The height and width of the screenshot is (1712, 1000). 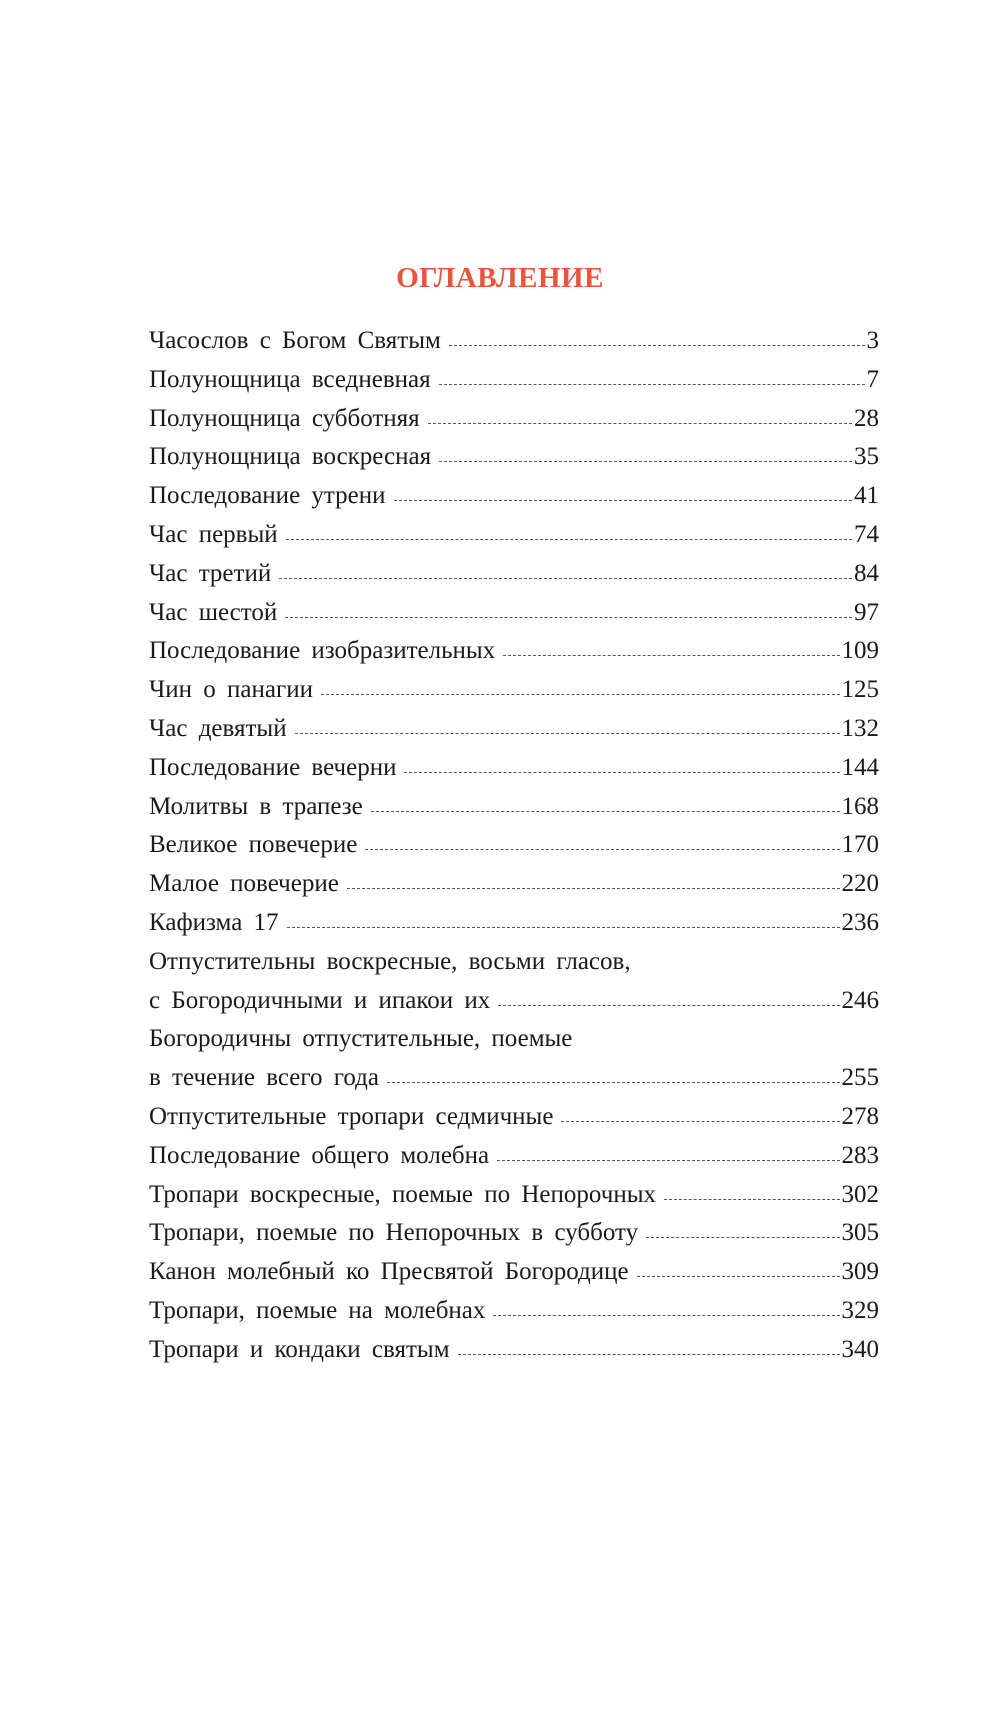 What do you see at coordinates (267, 496) in the screenshot?
I see `toc-entry-title: Последование утрени` at bounding box center [267, 496].